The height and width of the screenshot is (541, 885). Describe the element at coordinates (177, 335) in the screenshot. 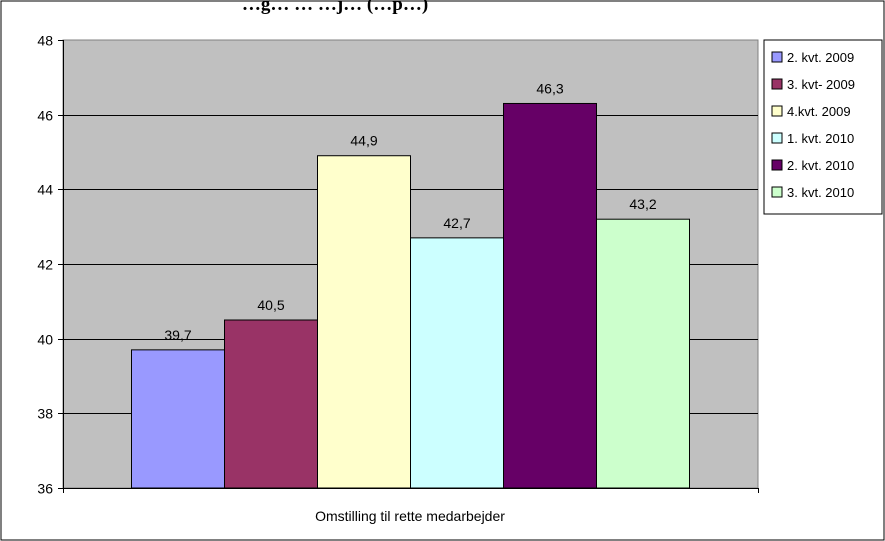

I see `bar-value-label: 39,7` at that location.